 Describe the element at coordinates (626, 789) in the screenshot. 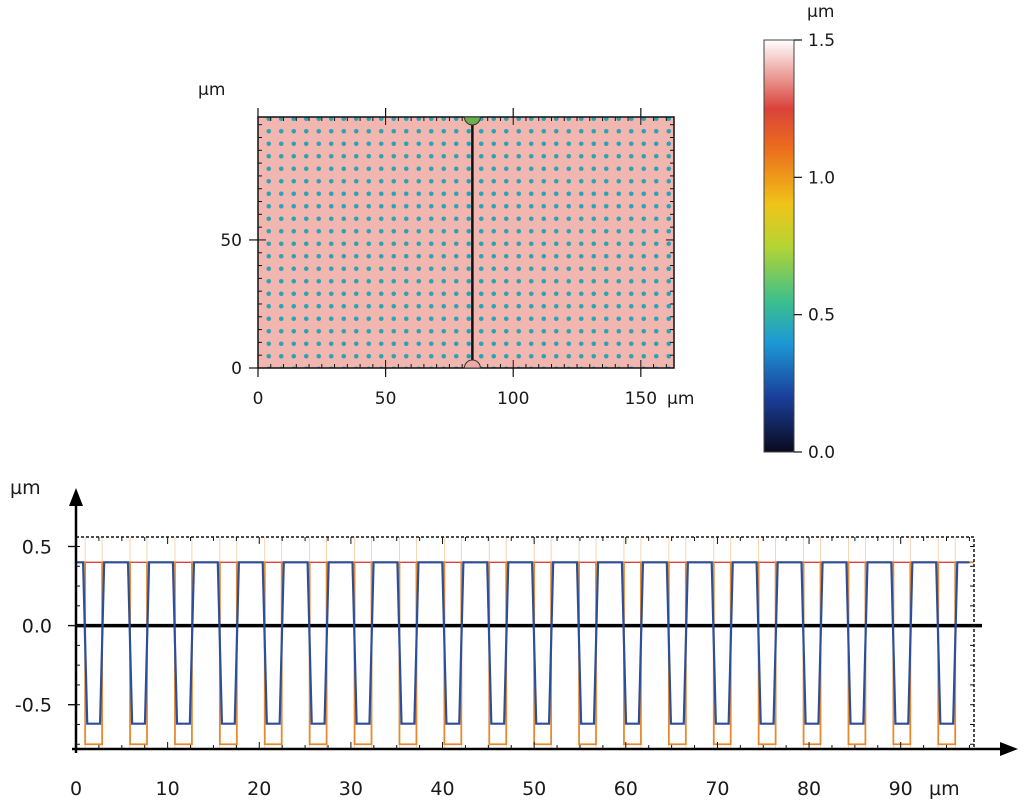

I see `profile-x-tick-label: 60` at that location.